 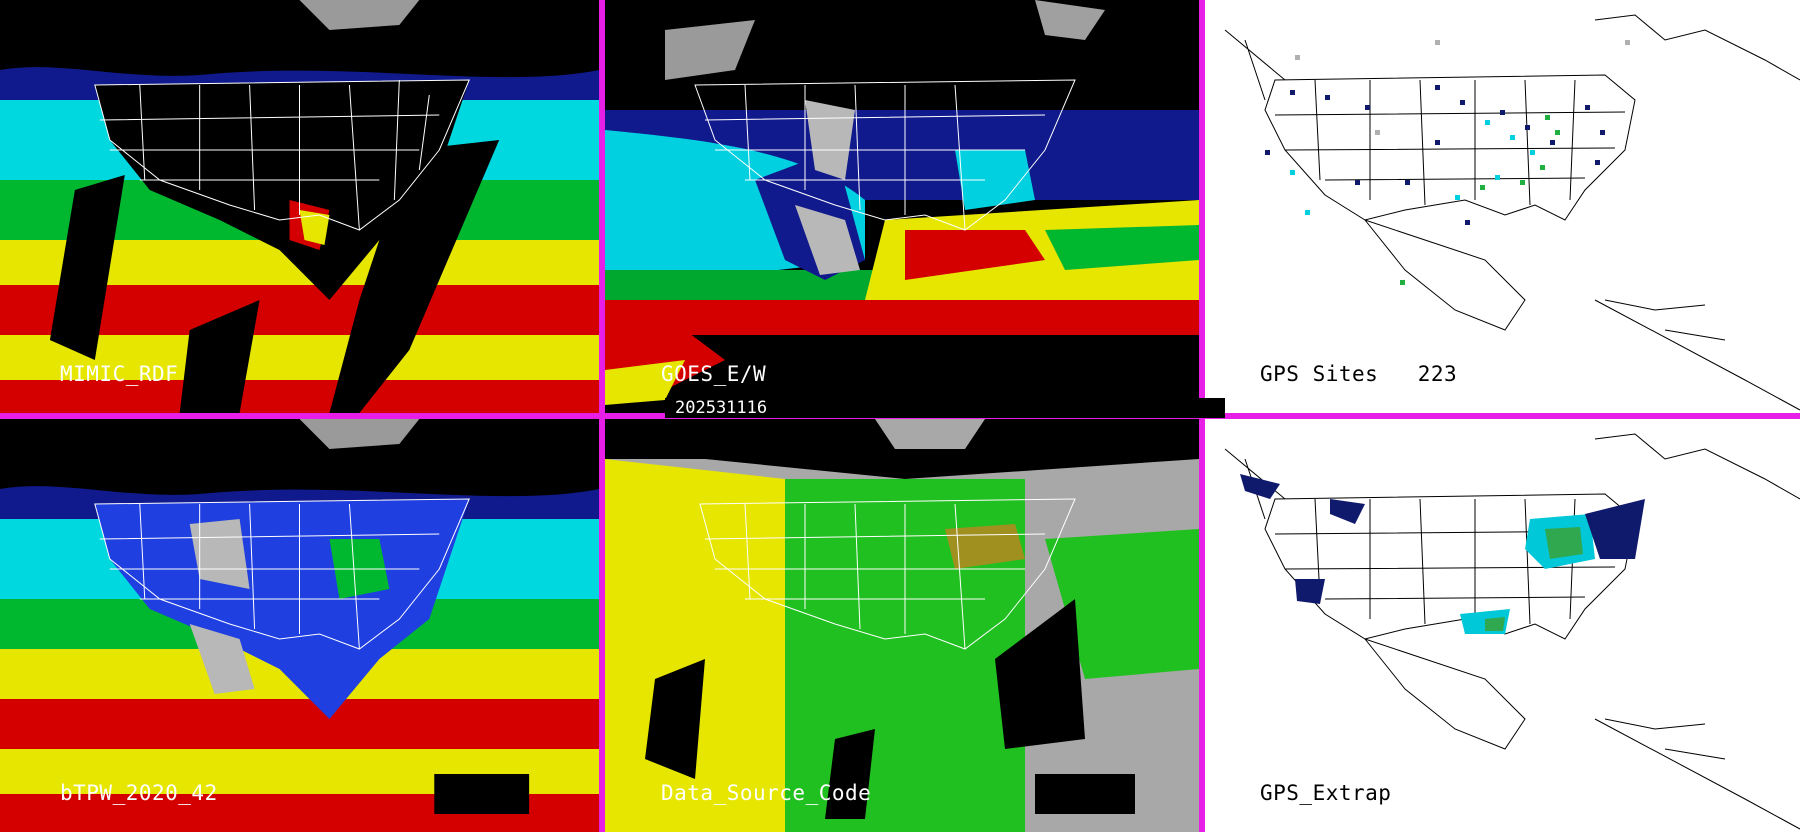 I want to click on panel-label: Data_Source_Code, so click(x=766, y=793).